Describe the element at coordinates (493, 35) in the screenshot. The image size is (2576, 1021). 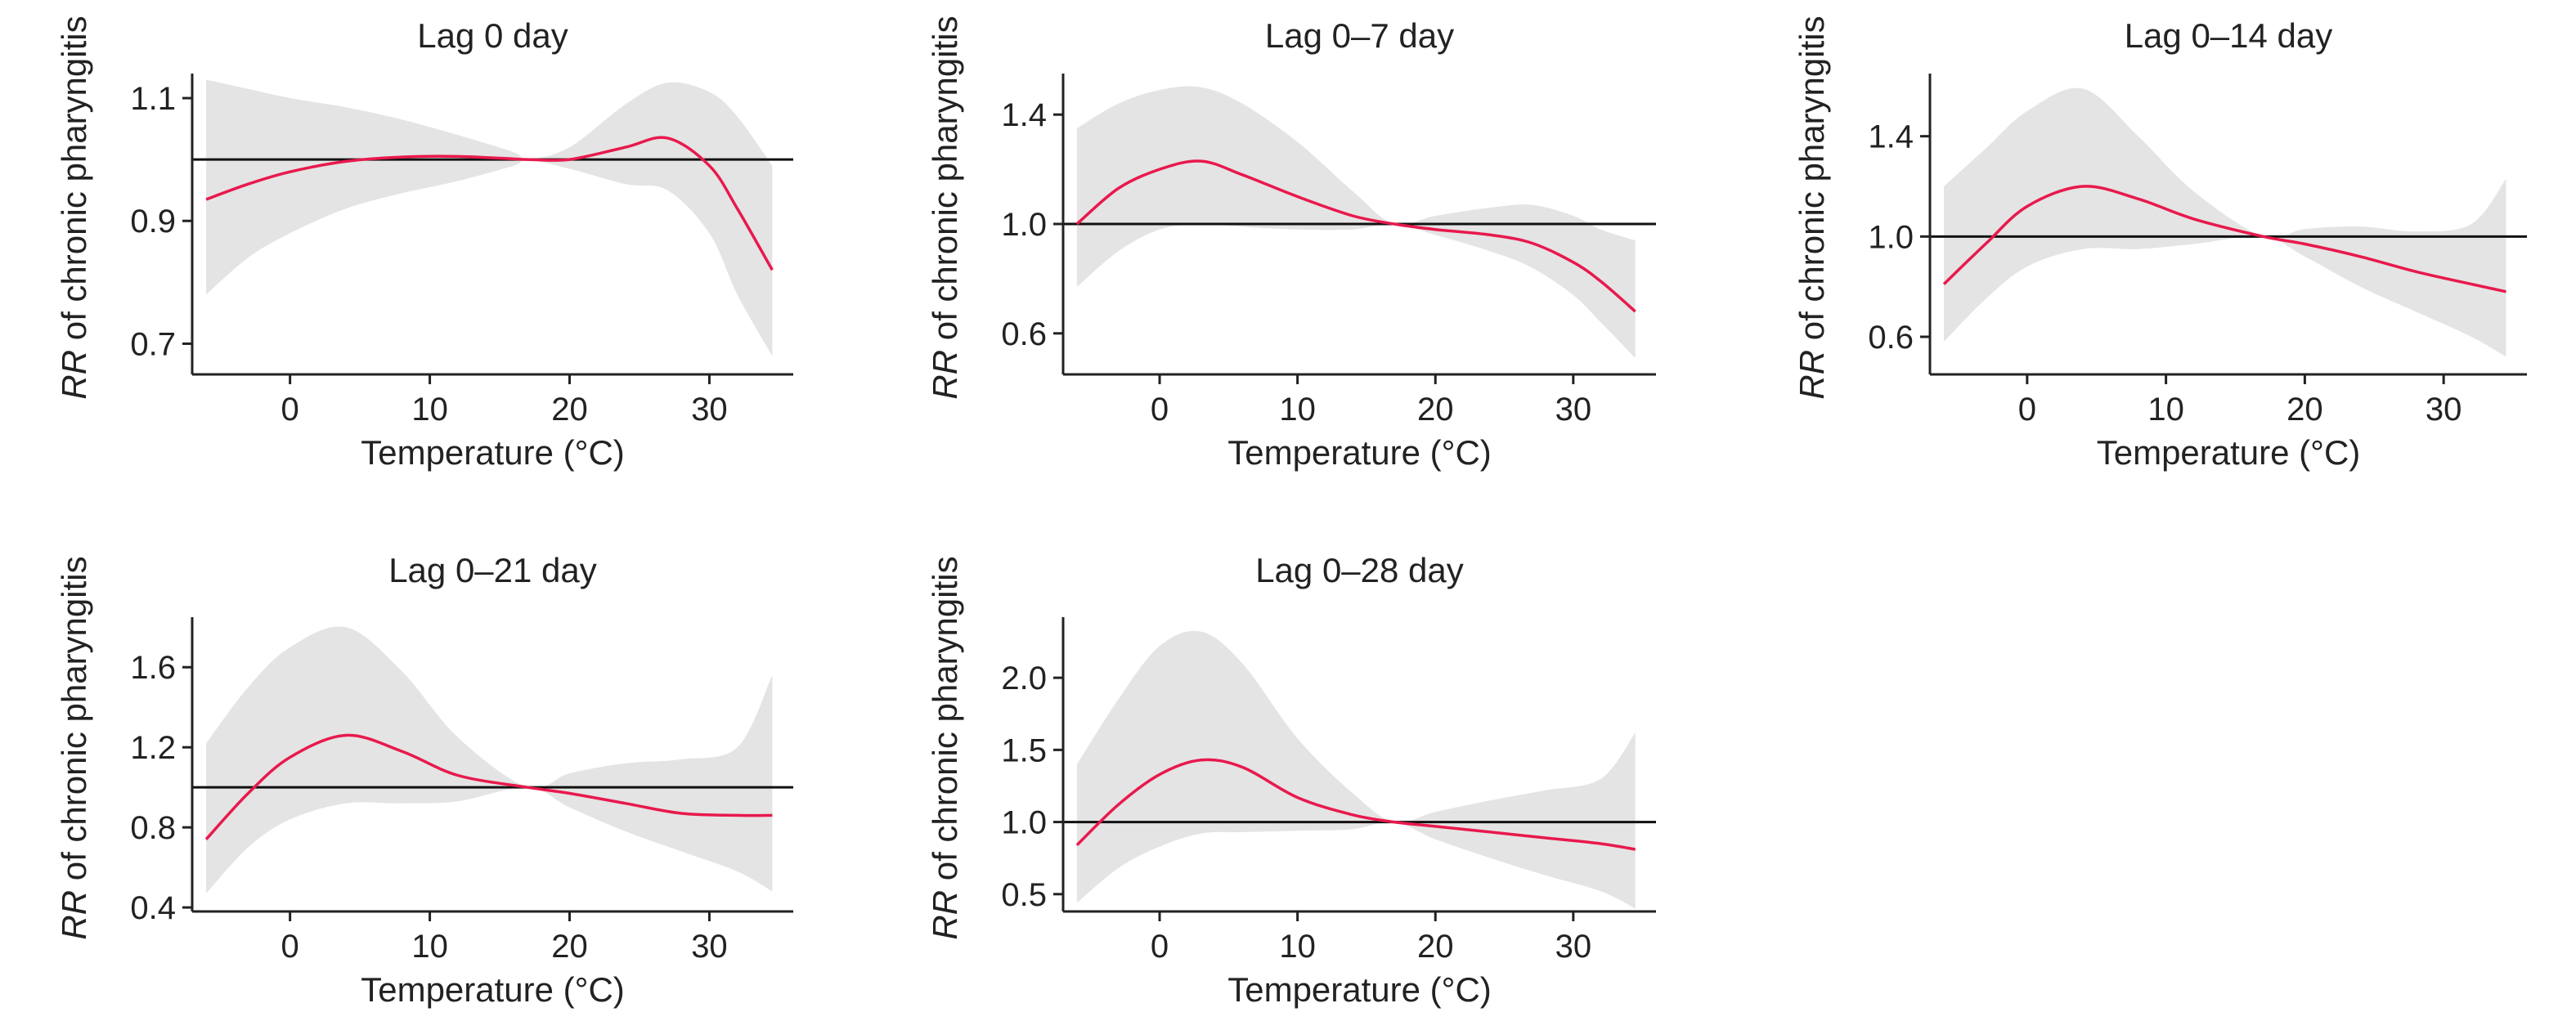
I see `panel-title: Lag 0 day` at that location.